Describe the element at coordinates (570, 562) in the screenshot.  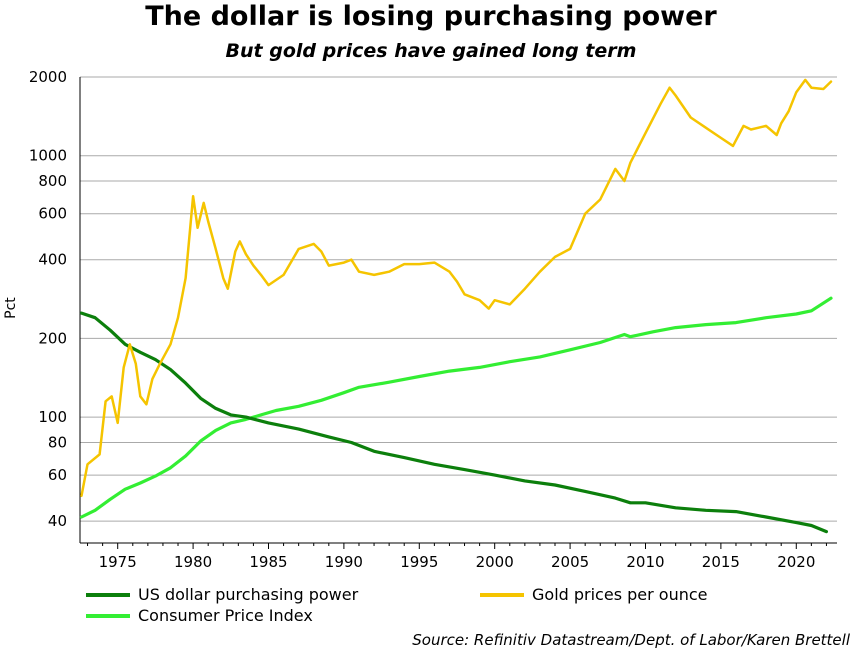
I see `x-tick-label-2005: 2005` at that location.